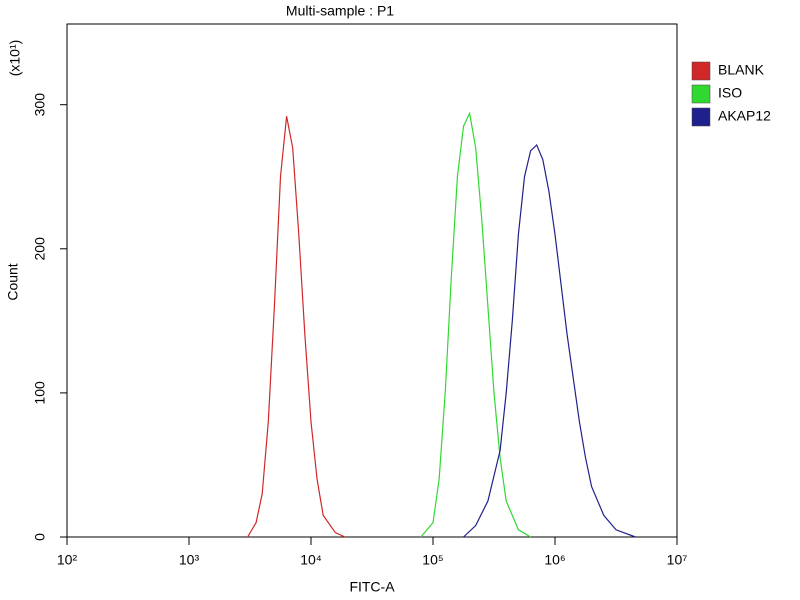 Image resolution: width=800 pixels, height=600 pixels. What do you see at coordinates (67, 560) in the screenshot?
I see `x-tick-label: 10²` at bounding box center [67, 560].